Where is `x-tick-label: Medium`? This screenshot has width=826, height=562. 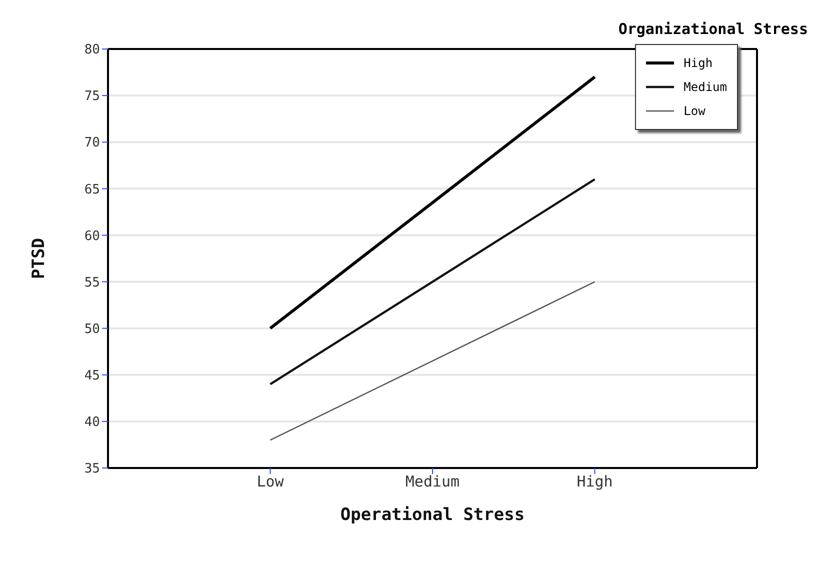
x-tick-label: Medium is located at coordinates (432, 481).